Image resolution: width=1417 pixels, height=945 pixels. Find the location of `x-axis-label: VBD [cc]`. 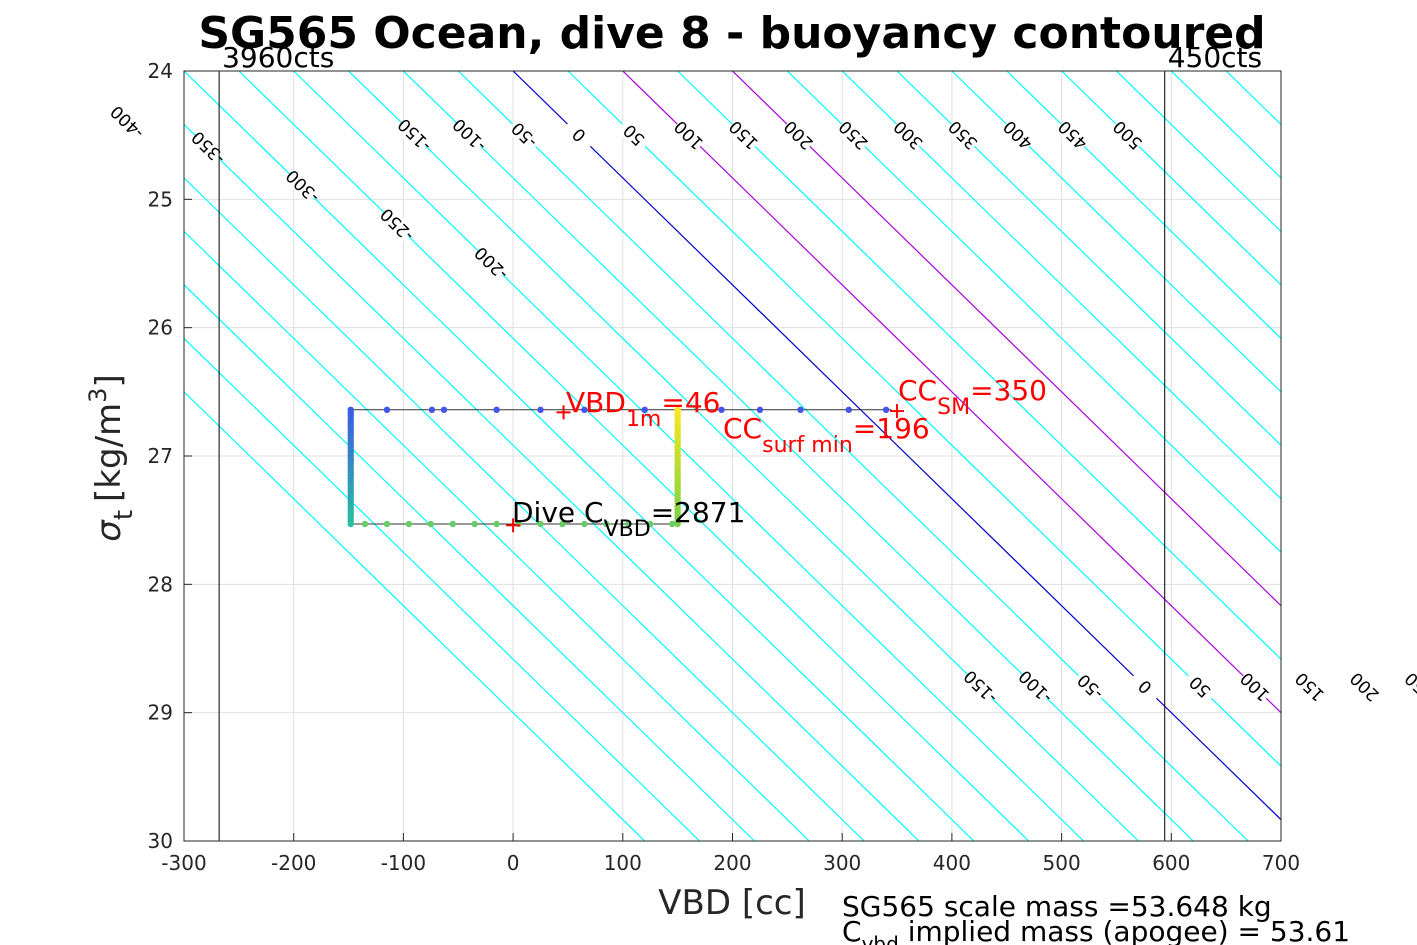

x-axis-label: VBD [cc] is located at coordinates (732, 903).